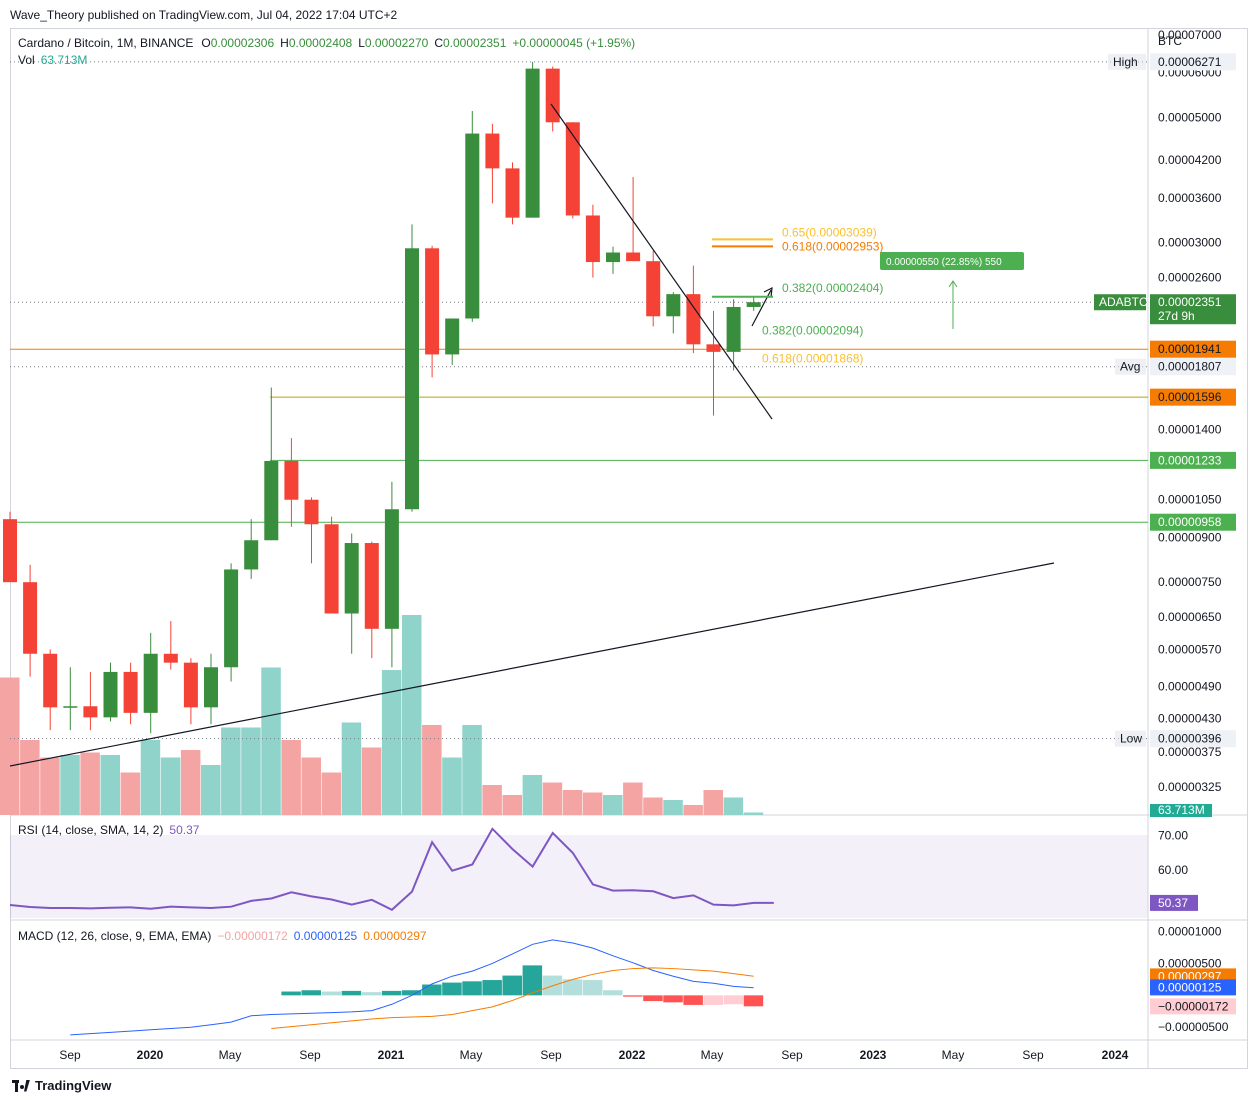 This screenshot has width=1258, height=1104. What do you see at coordinates (812, 331) in the screenshot?
I see `fib-label-0382-lower: 0.382(0.00002094)` at bounding box center [812, 331].